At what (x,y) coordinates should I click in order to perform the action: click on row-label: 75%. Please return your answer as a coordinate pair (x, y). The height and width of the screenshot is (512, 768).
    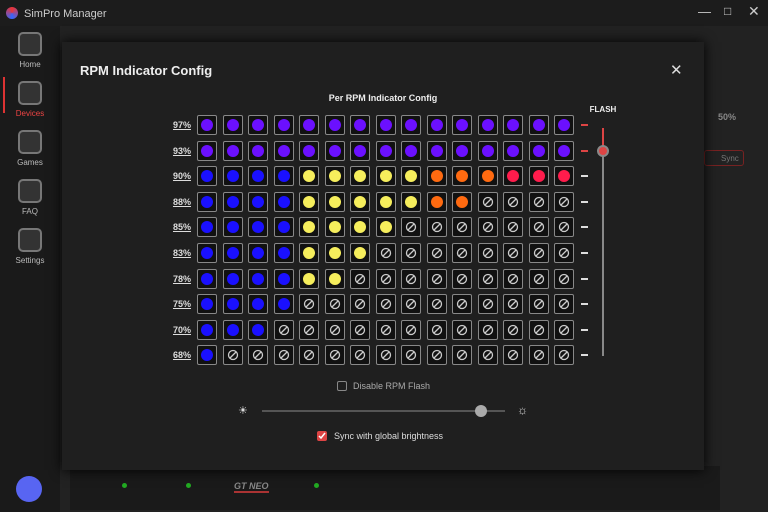
    Looking at the image, I should click on (181, 304).